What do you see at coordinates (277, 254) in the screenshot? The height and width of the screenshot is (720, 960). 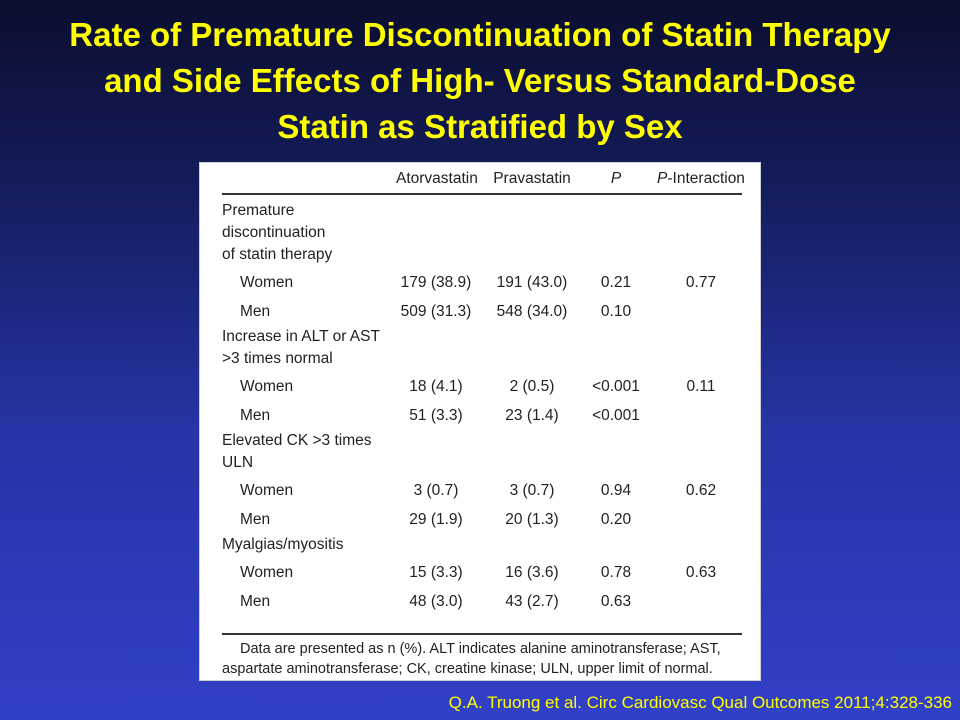 I see `section-label: of statin therapy` at bounding box center [277, 254].